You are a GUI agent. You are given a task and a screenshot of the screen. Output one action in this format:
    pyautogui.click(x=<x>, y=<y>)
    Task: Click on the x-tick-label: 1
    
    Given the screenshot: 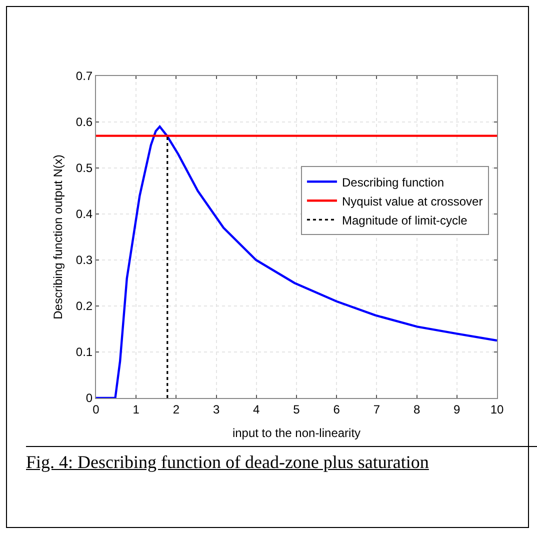 What is the action you would take?
    pyautogui.click(x=136, y=409)
    